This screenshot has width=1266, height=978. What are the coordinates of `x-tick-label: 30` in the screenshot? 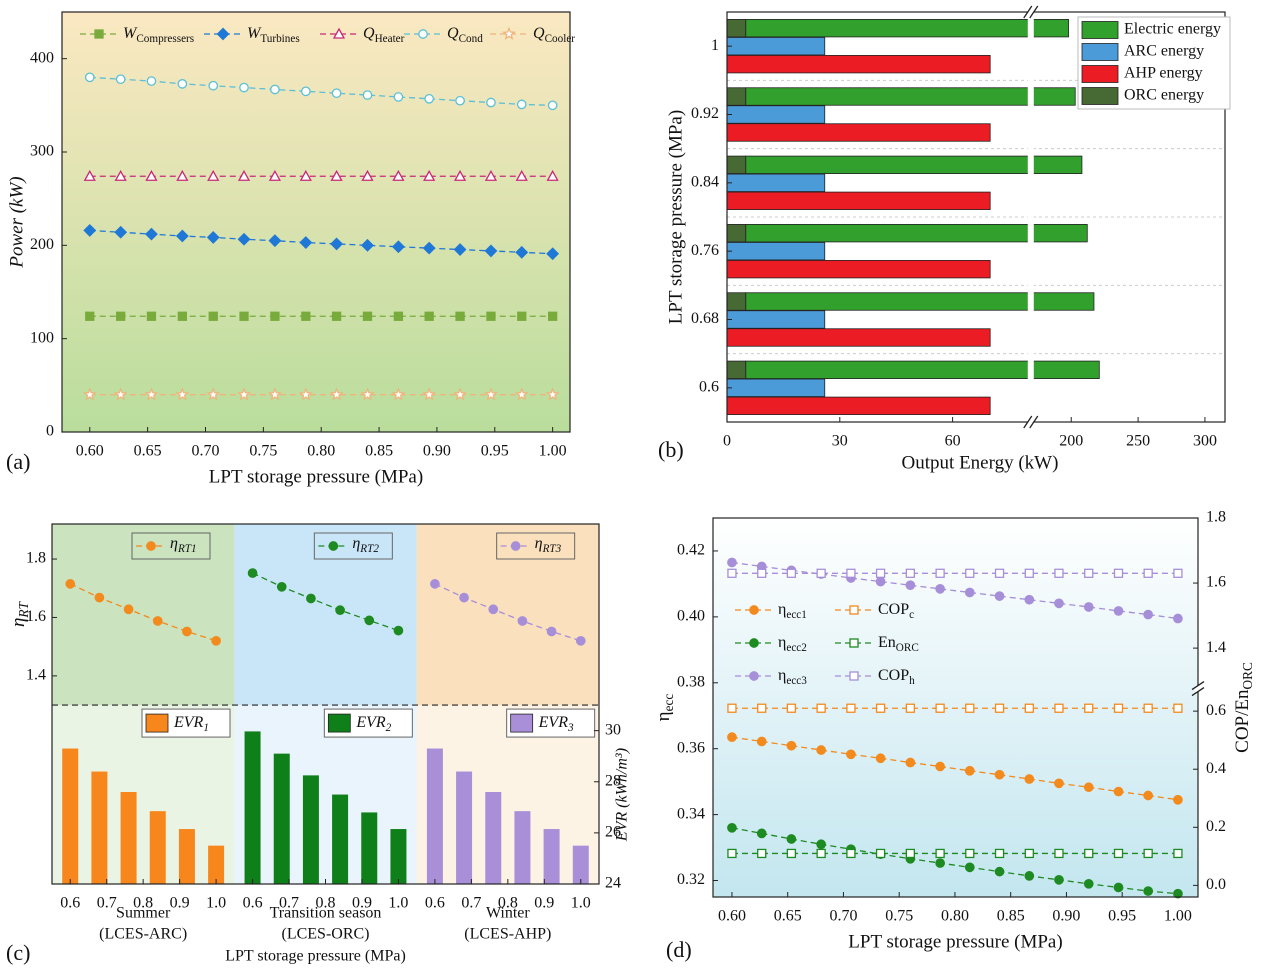 It's located at (840, 441).